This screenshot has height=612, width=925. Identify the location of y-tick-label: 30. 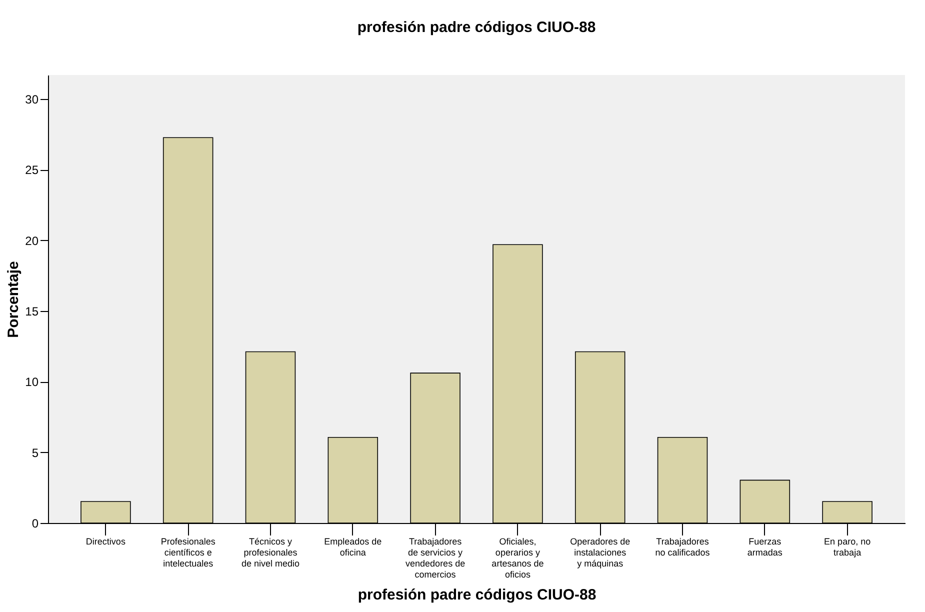
(32, 99).